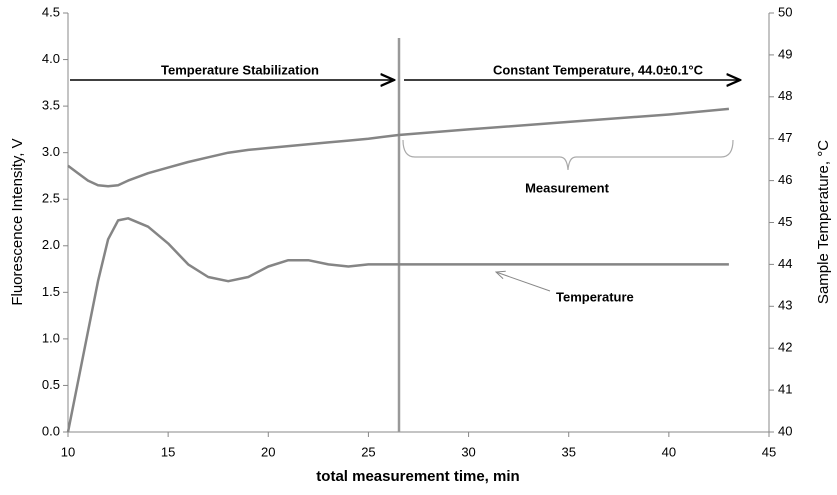 This screenshot has width=837, height=495. What do you see at coordinates (51, 198) in the screenshot?
I see `y-tick-label: 2.5` at bounding box center [51, 198].